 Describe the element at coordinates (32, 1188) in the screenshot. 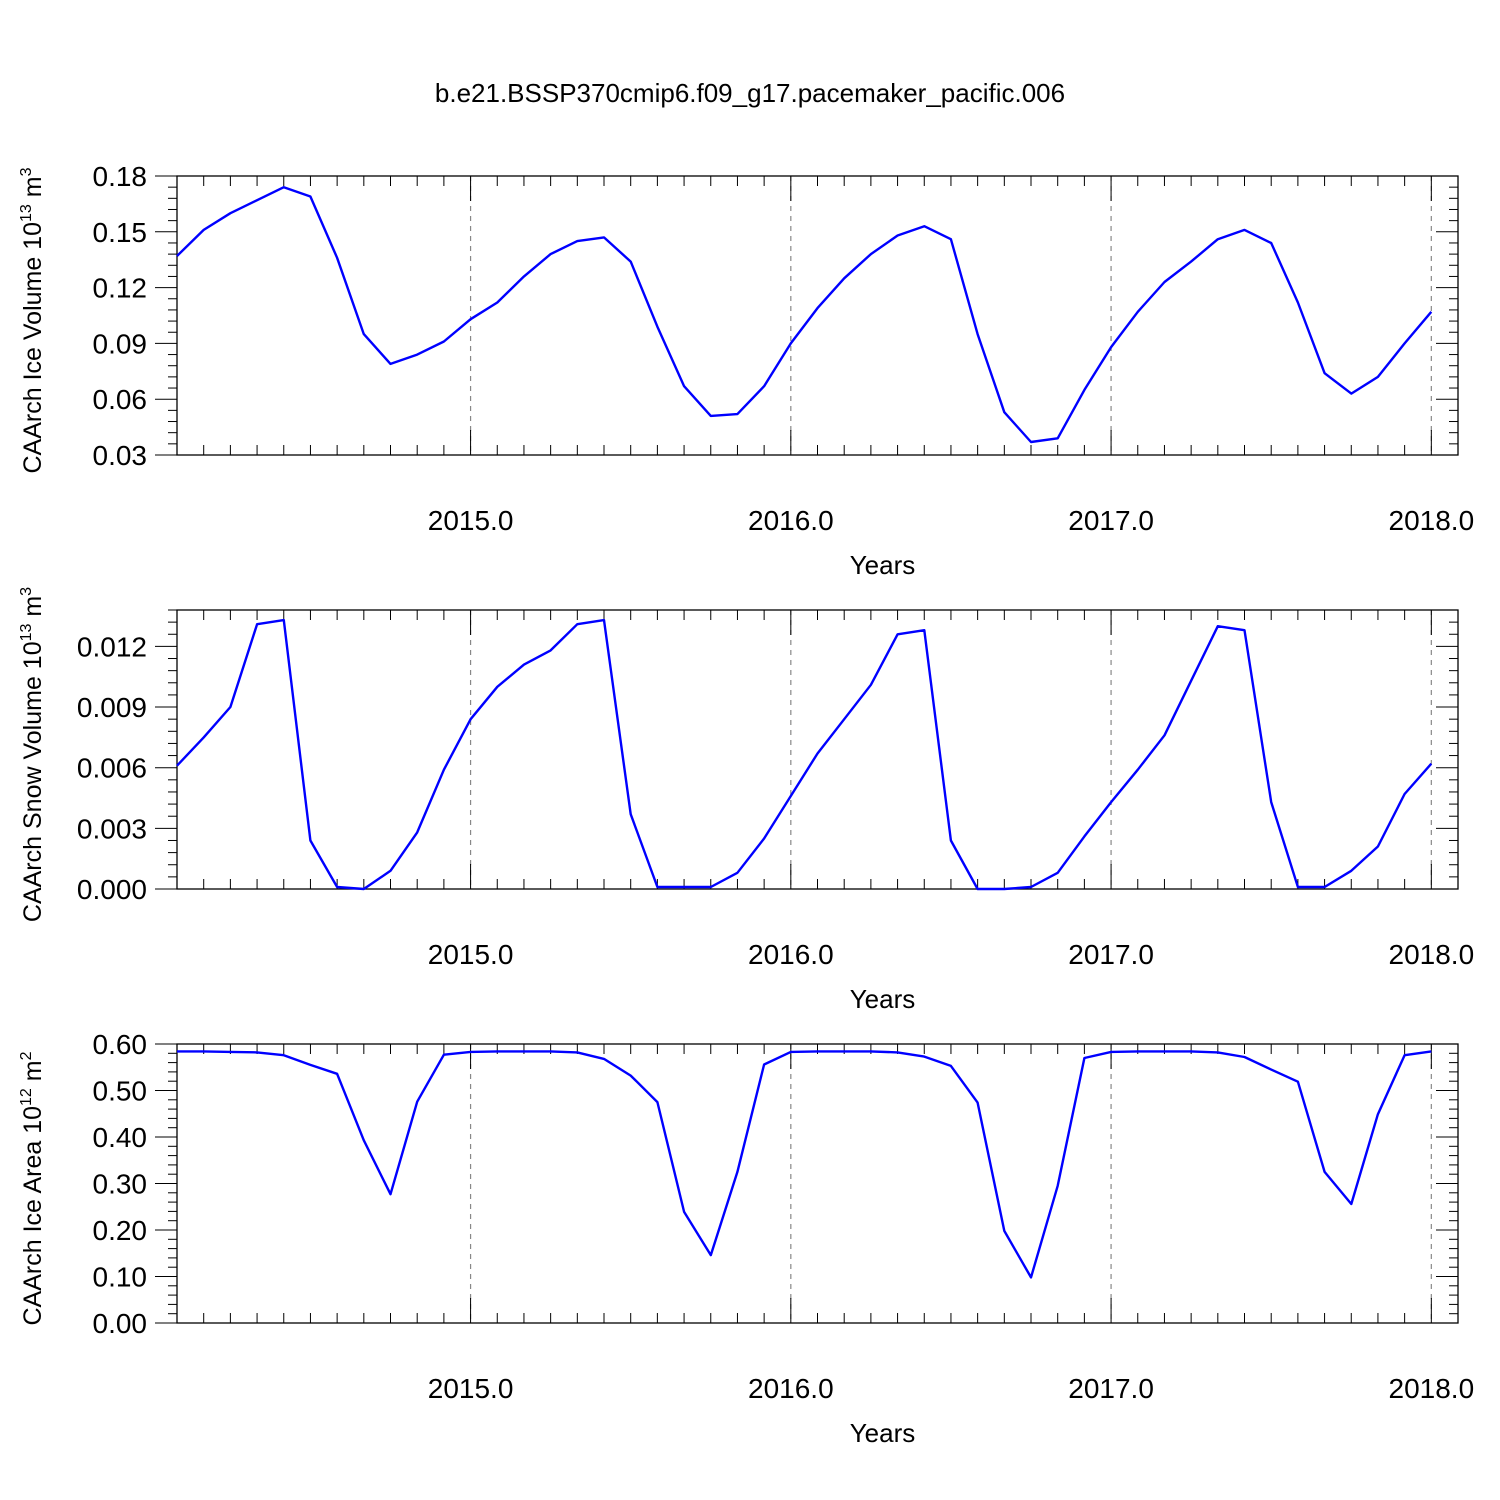

I see `y-axis-label: CAArch Ice Area 1012 m2` at that location.